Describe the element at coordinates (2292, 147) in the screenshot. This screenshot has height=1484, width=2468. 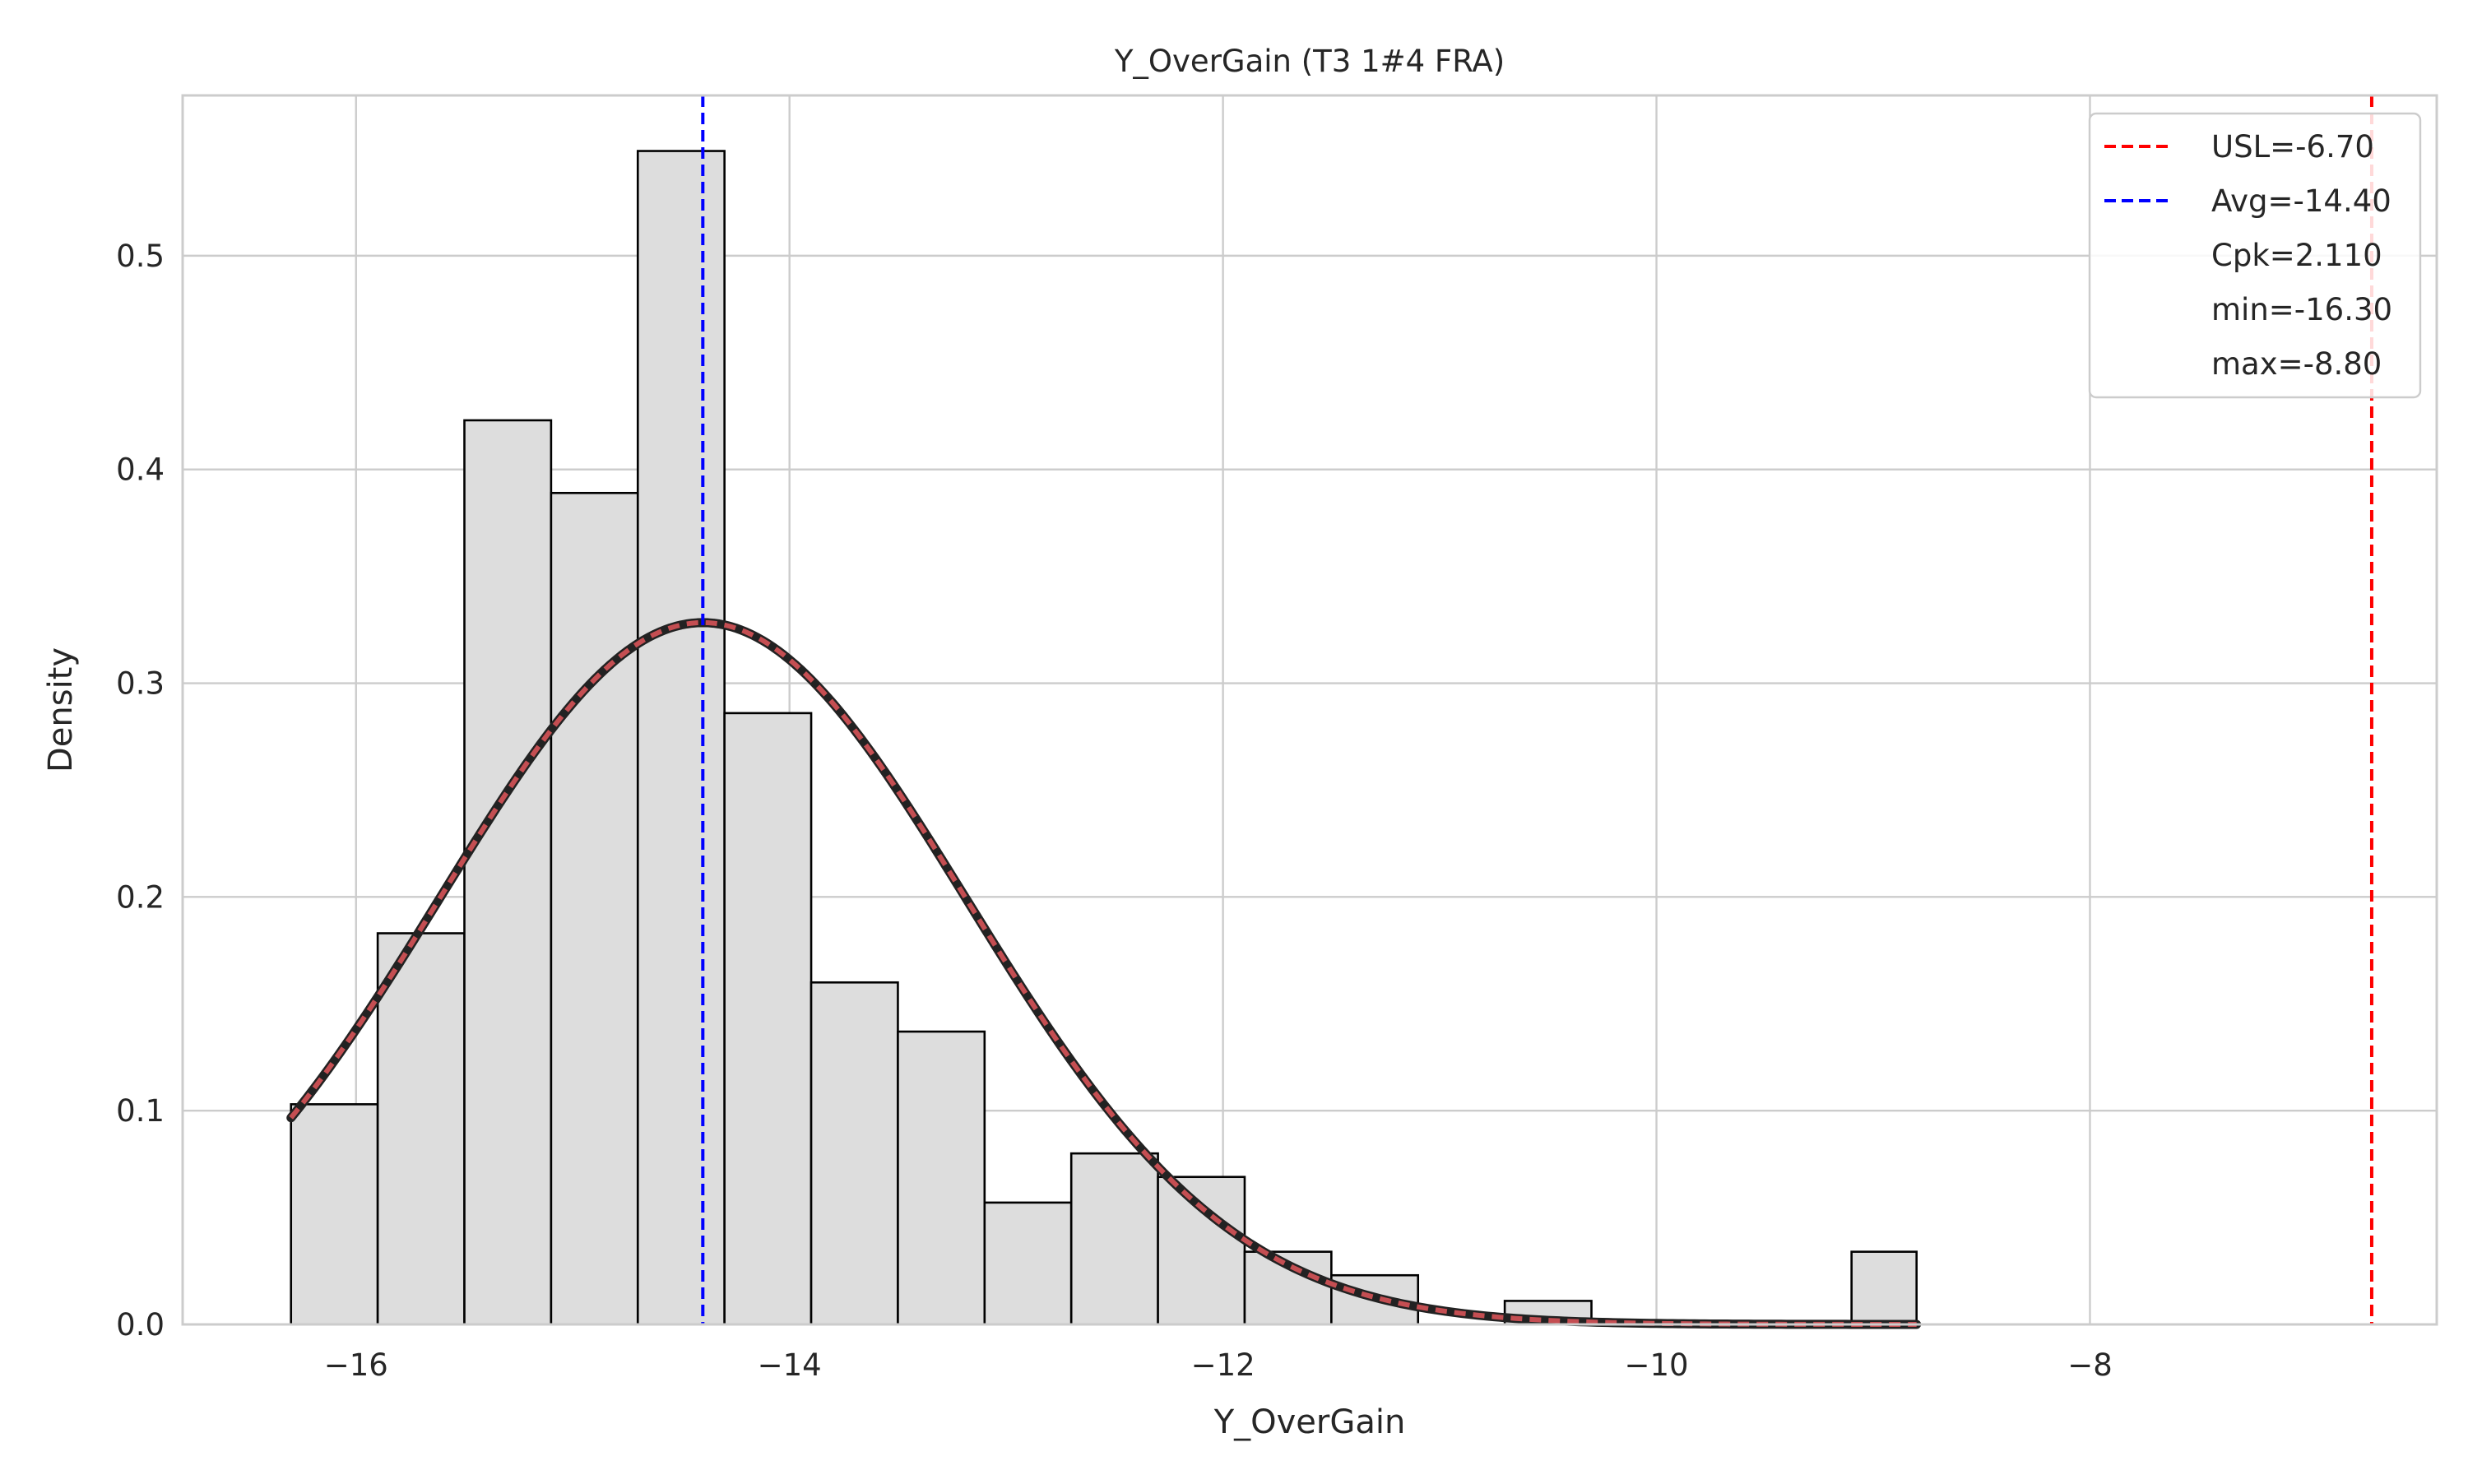
I see `legend-label: USL=-6.70` at that location.